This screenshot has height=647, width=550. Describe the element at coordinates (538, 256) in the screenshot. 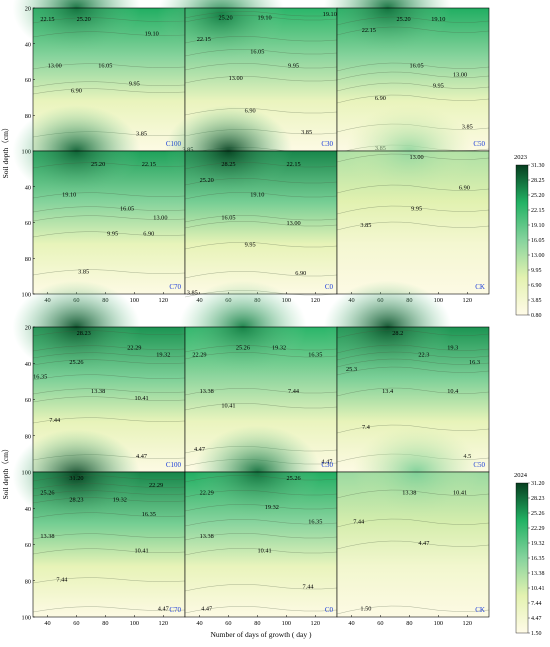

I see `colorbar-tick-label: 13.00` at that location.